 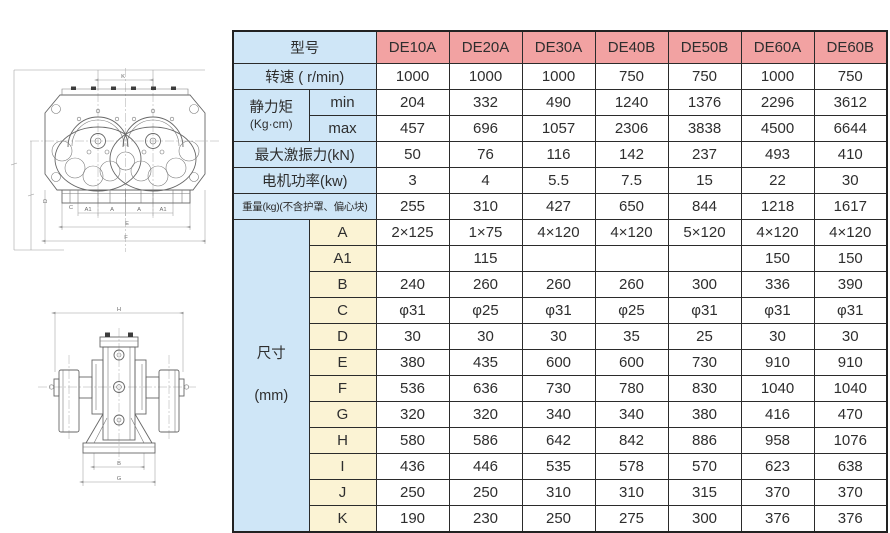 What do you see at coordinates (139, 210) in the screenshot?
I see `dim-label-A-right: A` at bounding box center [139, 210].